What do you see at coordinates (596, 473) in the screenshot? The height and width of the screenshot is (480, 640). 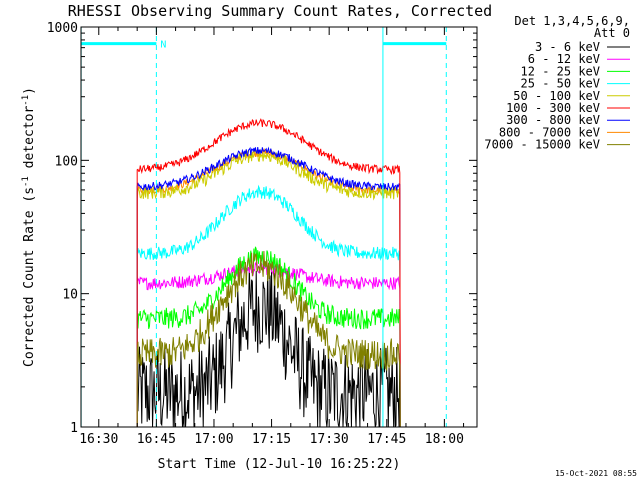 I see `footer-timestamp: 15-Oct-2021 08:55` at bounding box center [596, 473].